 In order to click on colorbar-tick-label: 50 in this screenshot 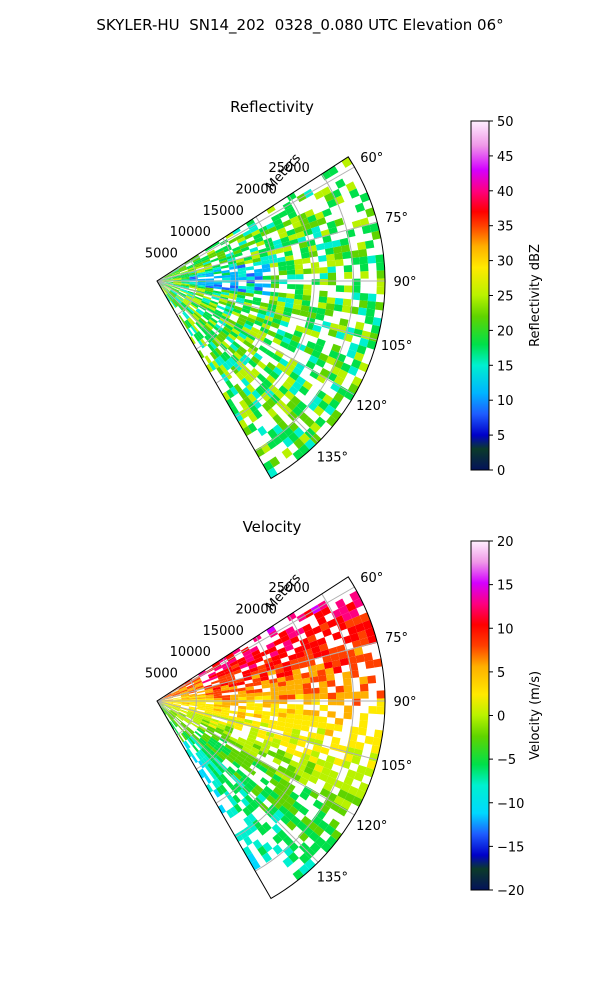, I will do `click(505, 122)`.